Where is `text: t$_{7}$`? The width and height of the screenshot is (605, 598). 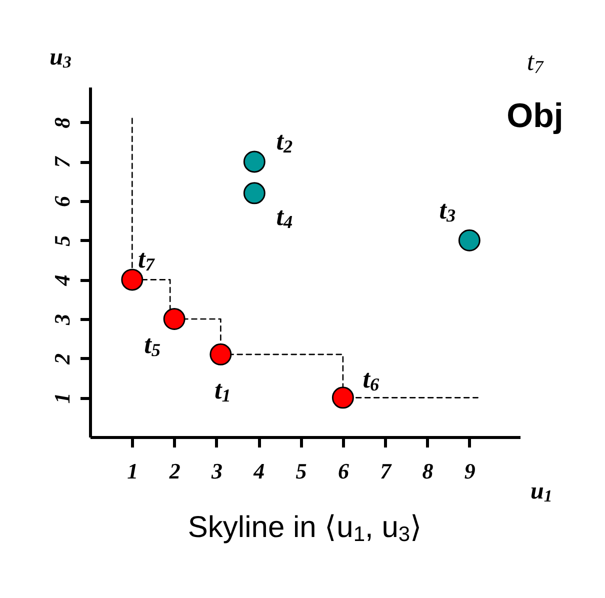 text: t$_{7}$ is located at coordinates (535, 62).